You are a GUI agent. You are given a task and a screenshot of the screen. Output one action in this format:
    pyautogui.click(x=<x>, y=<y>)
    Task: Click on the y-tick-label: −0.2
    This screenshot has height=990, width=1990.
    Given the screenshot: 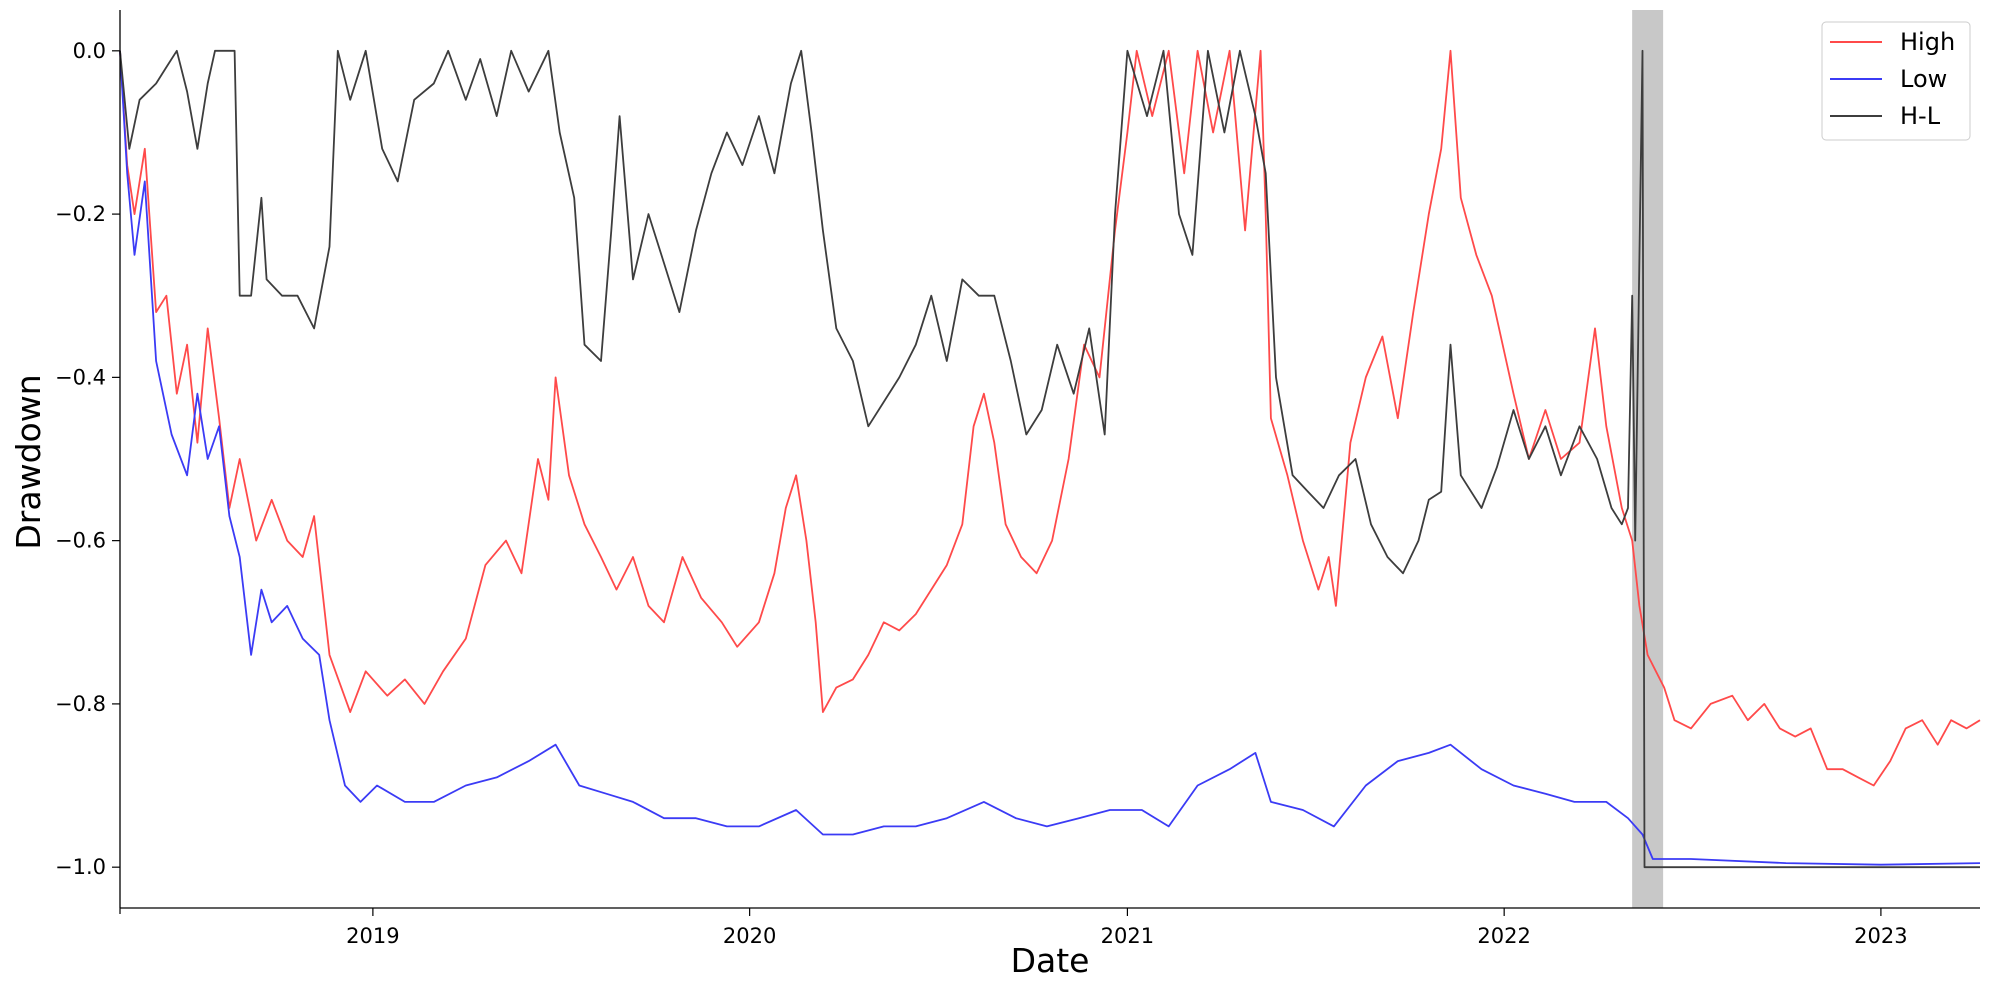 What is the action you would take?
    pyautogui.click(x=80, y=214)
    